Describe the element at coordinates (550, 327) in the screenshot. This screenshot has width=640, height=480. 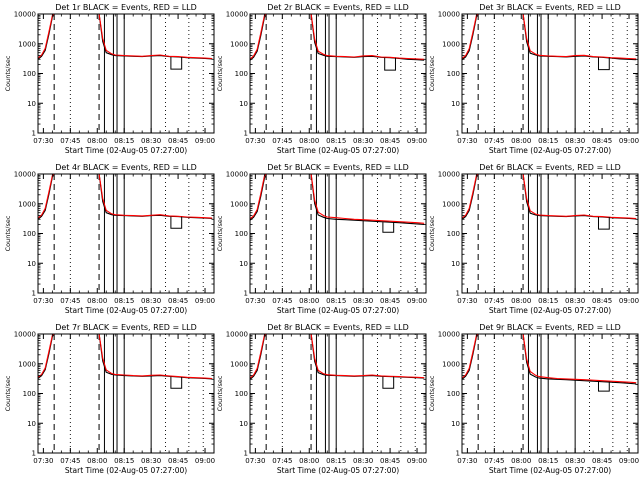
I see `chart-title: Det 9r BLACK = Events, RED = LLD` at that location.